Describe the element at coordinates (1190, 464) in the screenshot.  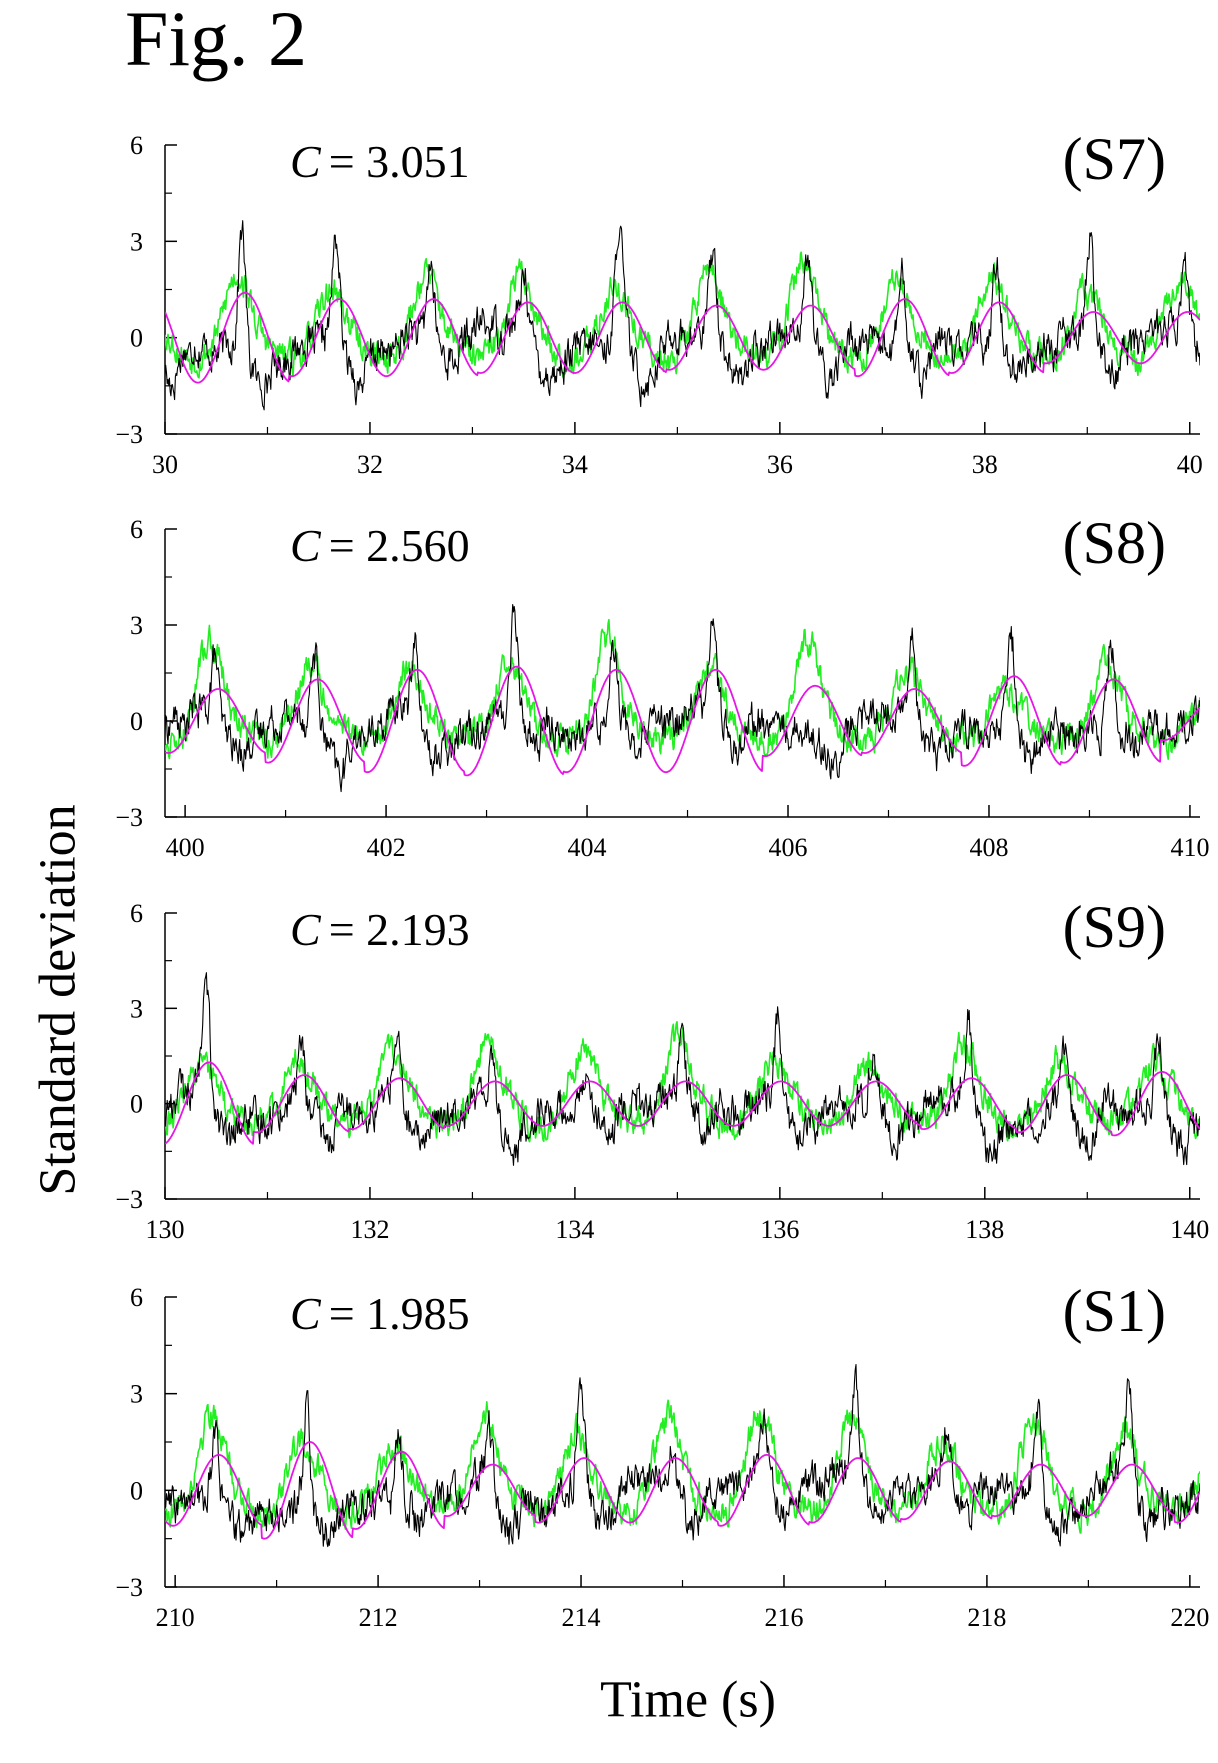
I see `x-tick-label: 40` at that location.